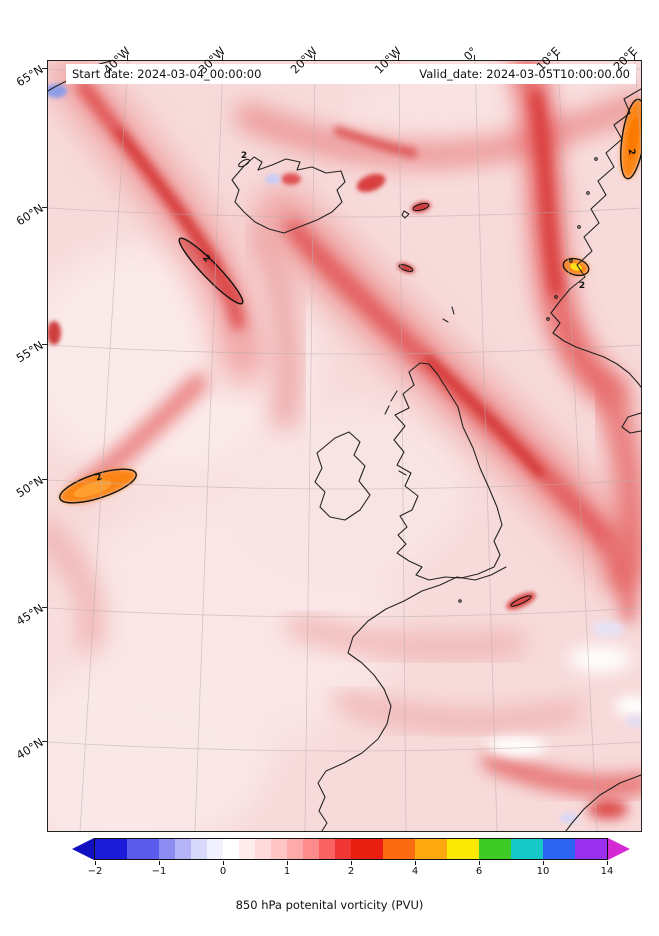 The width and height of the screenshot is (659, 936). Describe the element at coordinates (83, 849) in the screenshot. I see `colorbar-left-arrow` at that location.